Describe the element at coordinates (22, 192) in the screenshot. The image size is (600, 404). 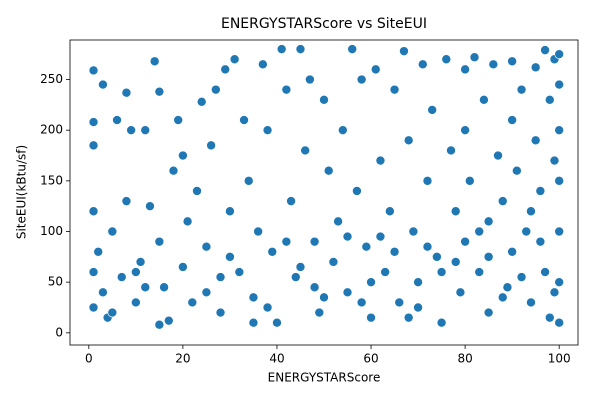
I see `y-axis-label: SiteEUI(kBtu/sf)` at that location.